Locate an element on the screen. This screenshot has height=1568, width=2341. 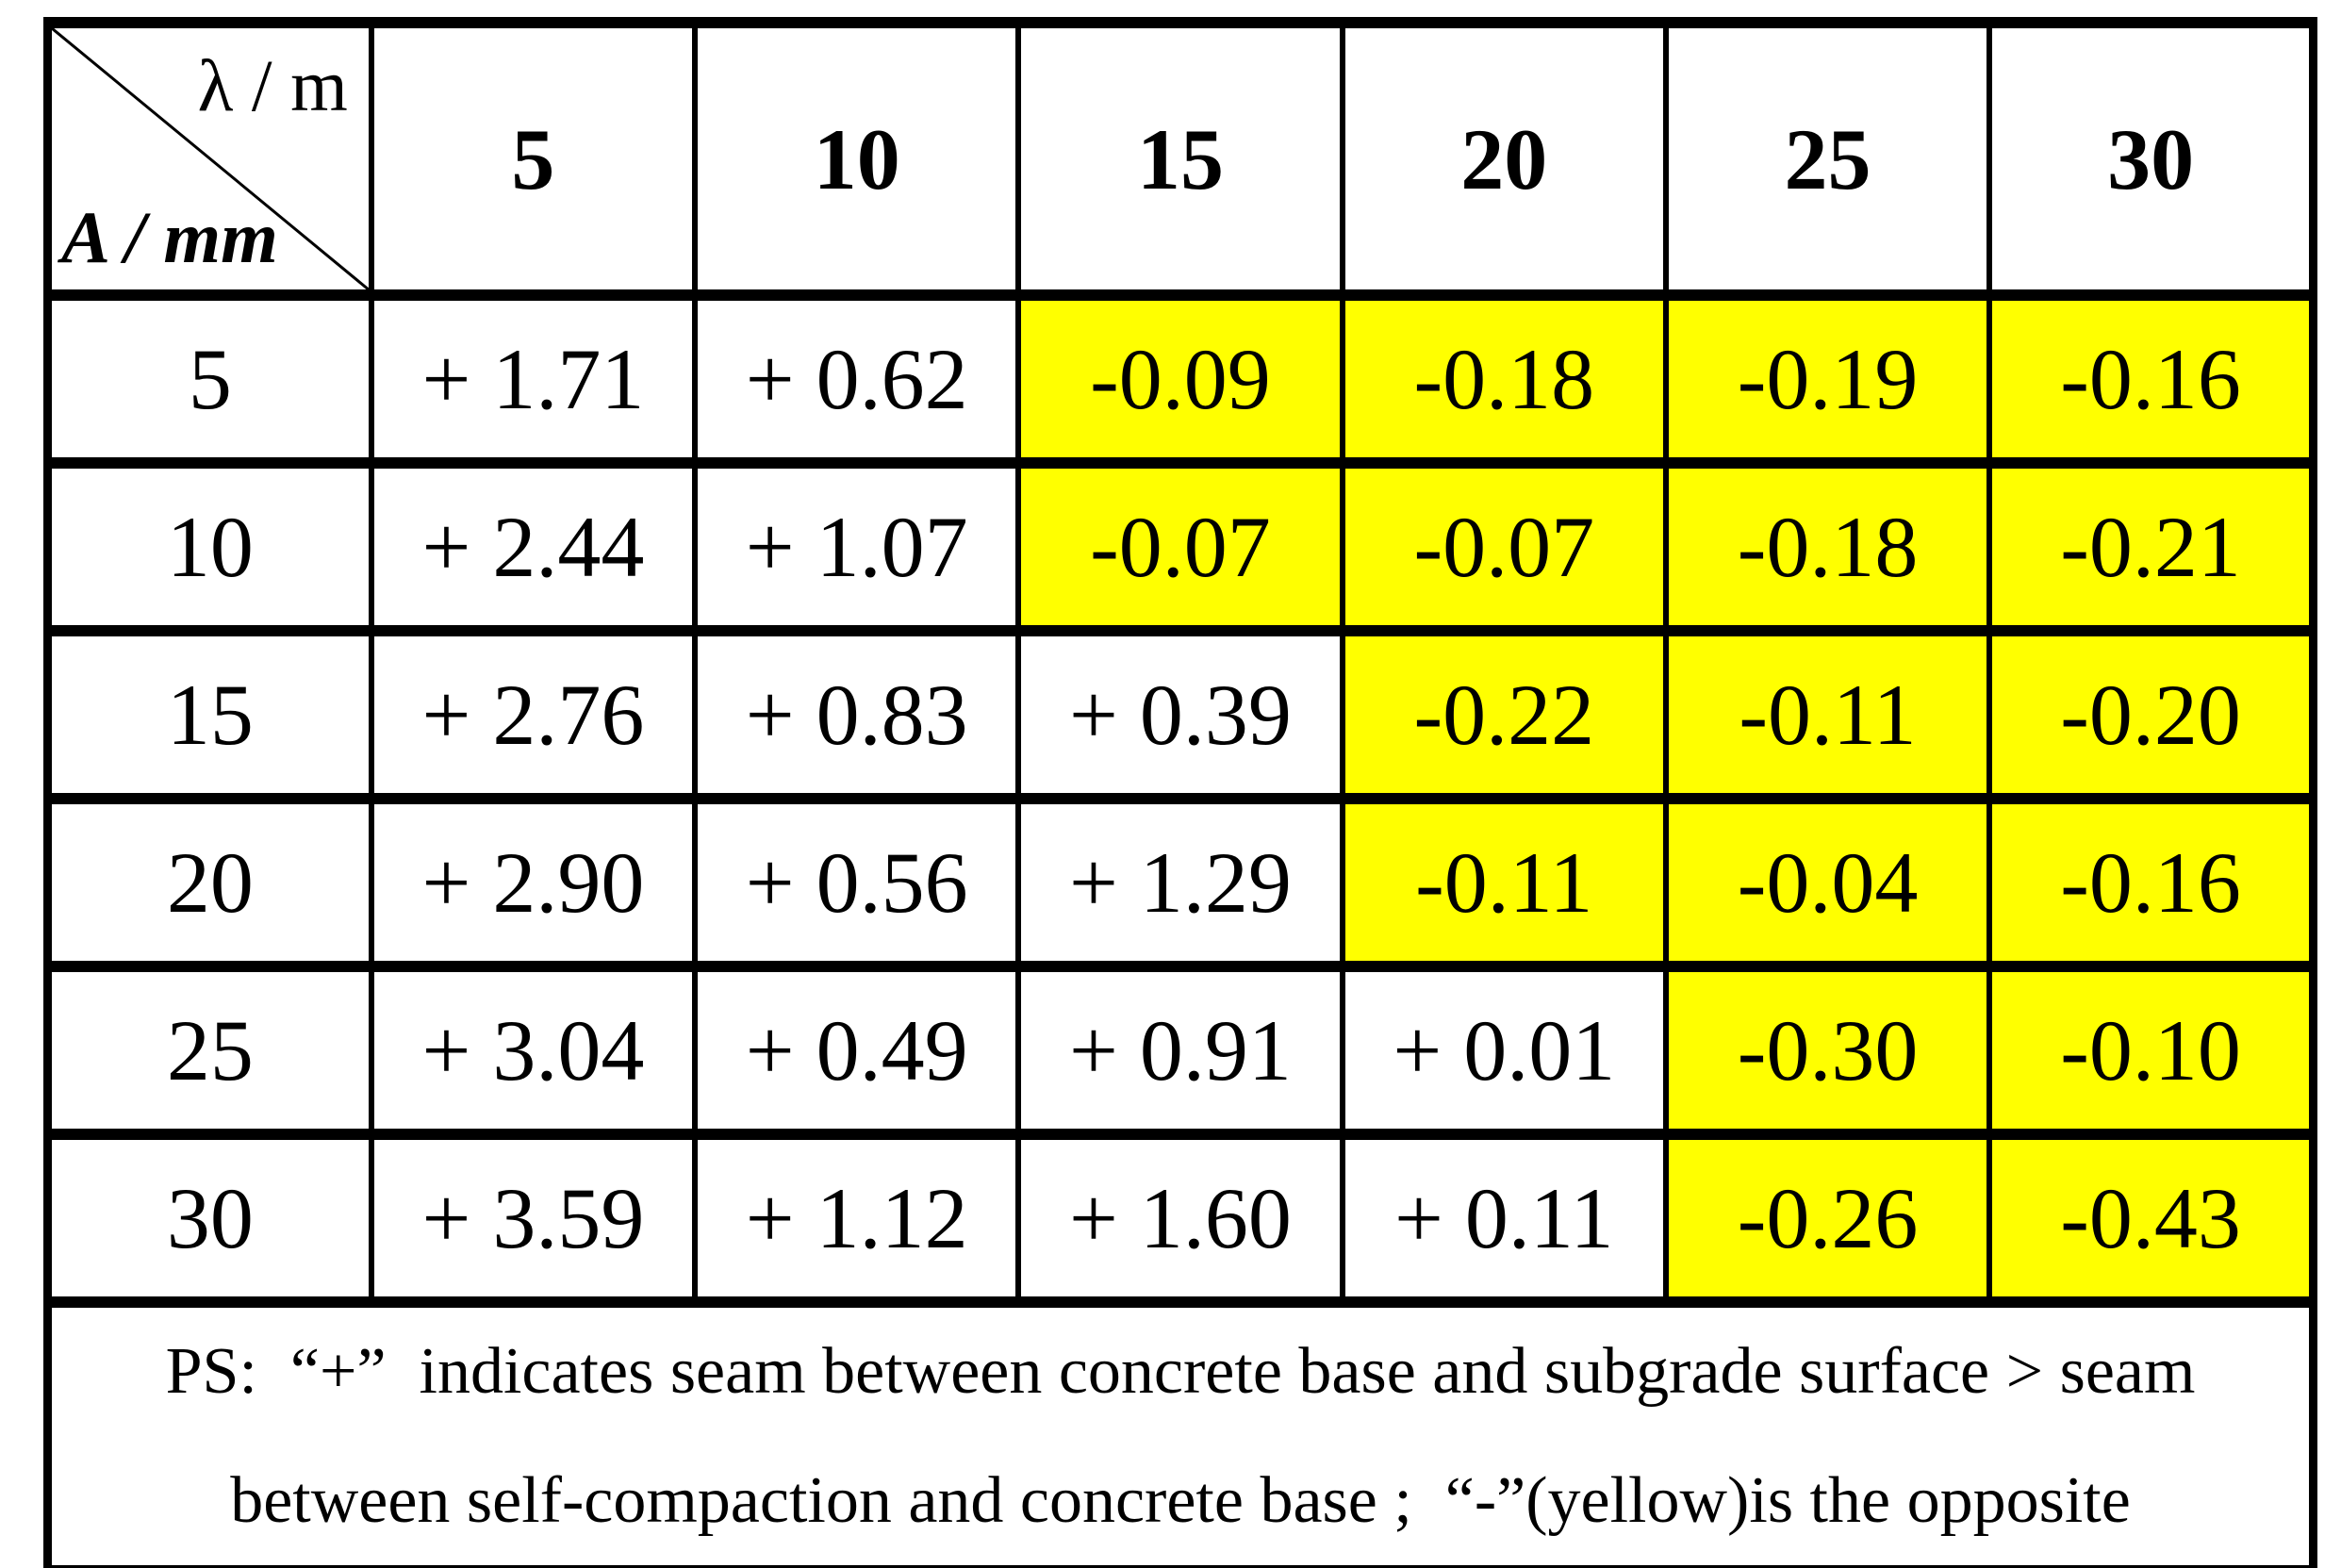
cell: + 1.29 is located at coordinates (1180, 883).